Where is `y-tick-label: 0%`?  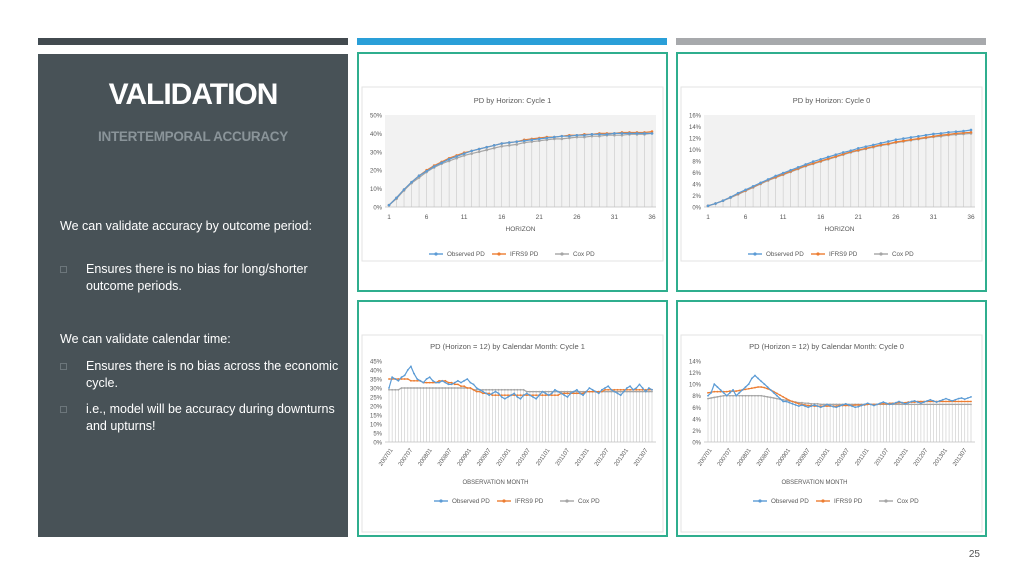 y-tick-label: 0% is located at coordinates (696, 444).